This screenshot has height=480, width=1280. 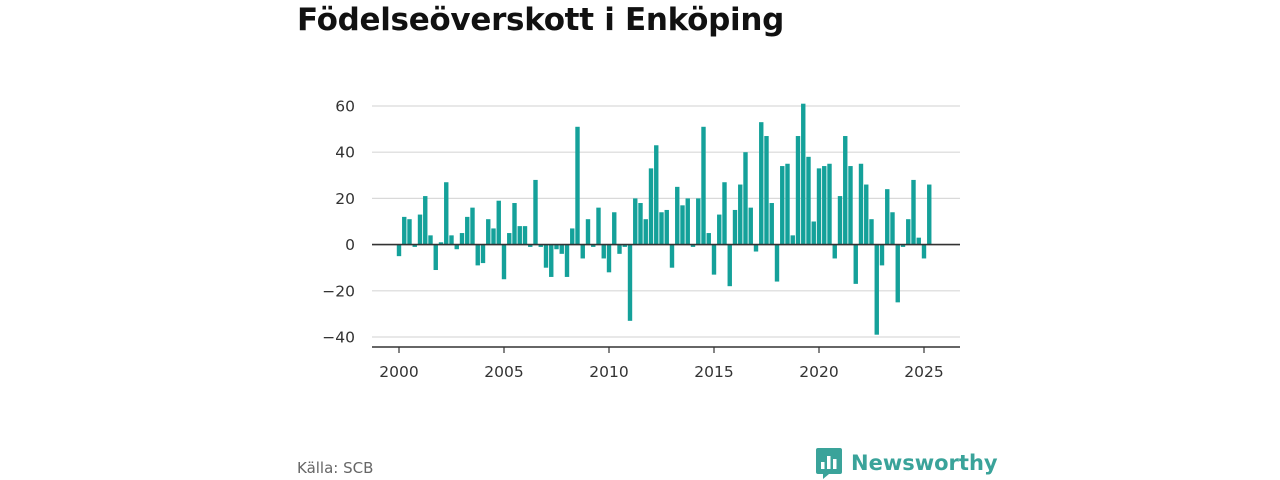 What do you see at coordinates (345, 107) in the screenshot?
I see `y-tick-label: 60` at bounding box center [345, 107].